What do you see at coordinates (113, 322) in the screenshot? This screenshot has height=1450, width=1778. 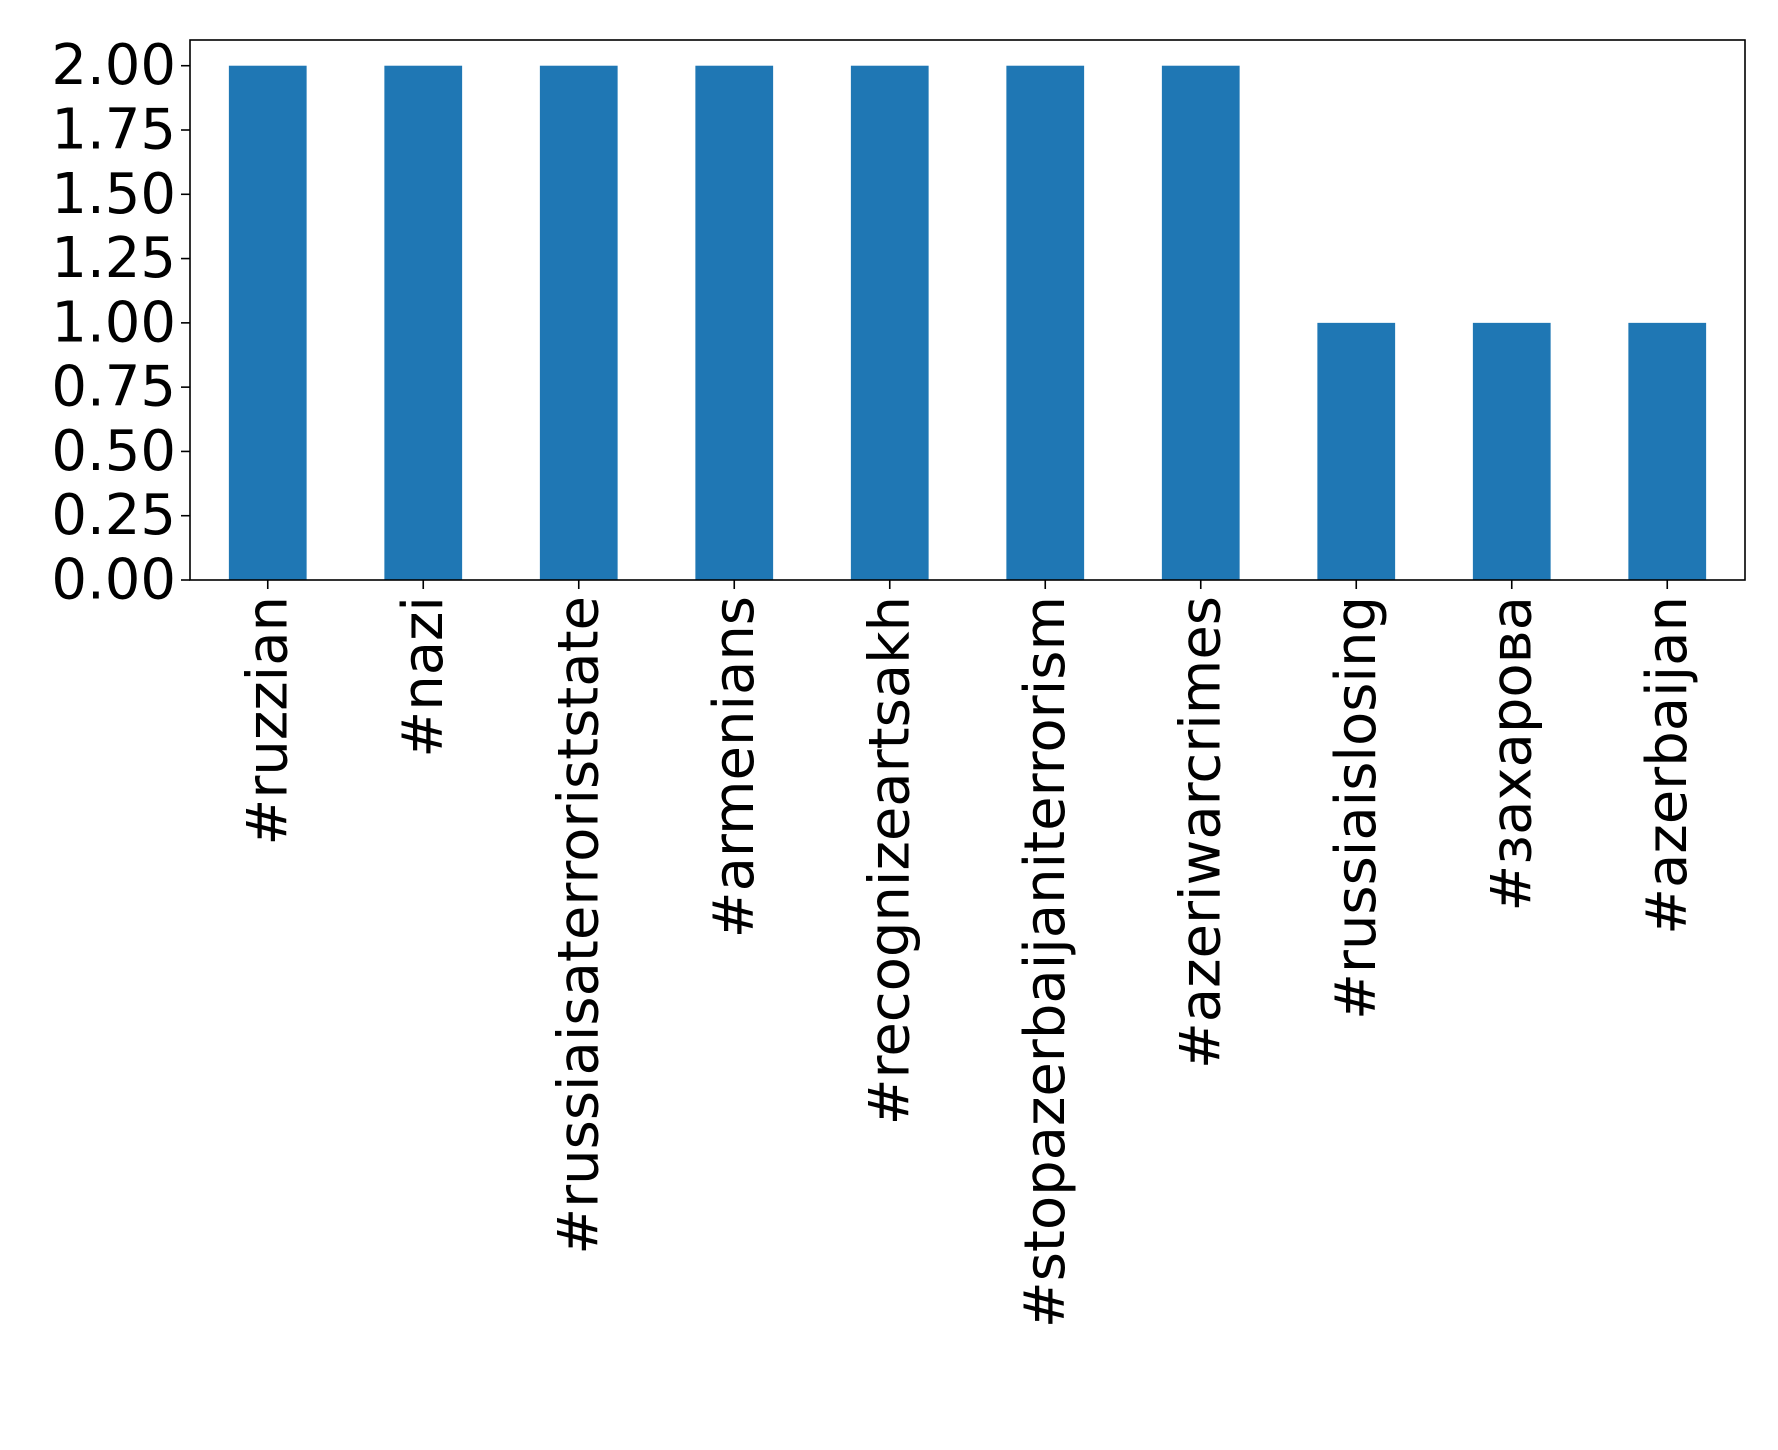 I see `y-tick-label-4: 1.00` at bounding box center [113, 322].